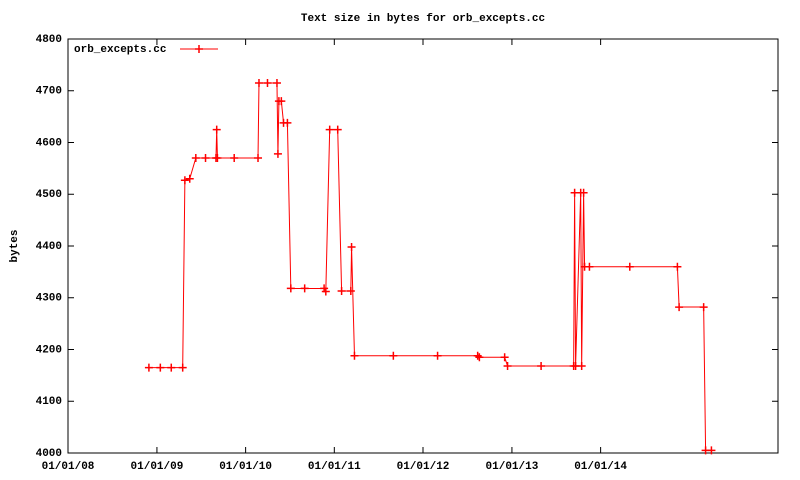 This screenshot has width=800, height=480. Describe the element at coordinates (334, 467) in the screenshot. I see `x-tick-label: 01/01/11` at that location.